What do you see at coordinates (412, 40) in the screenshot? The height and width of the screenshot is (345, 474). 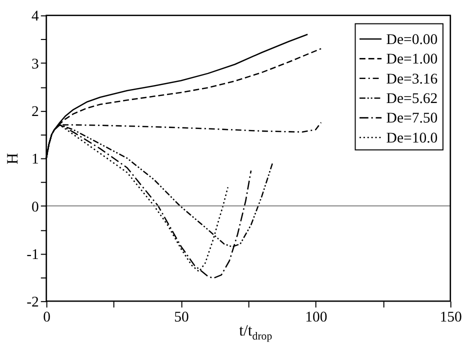 I see `legend-label: De=0.00` at bounding box center [412, 40].